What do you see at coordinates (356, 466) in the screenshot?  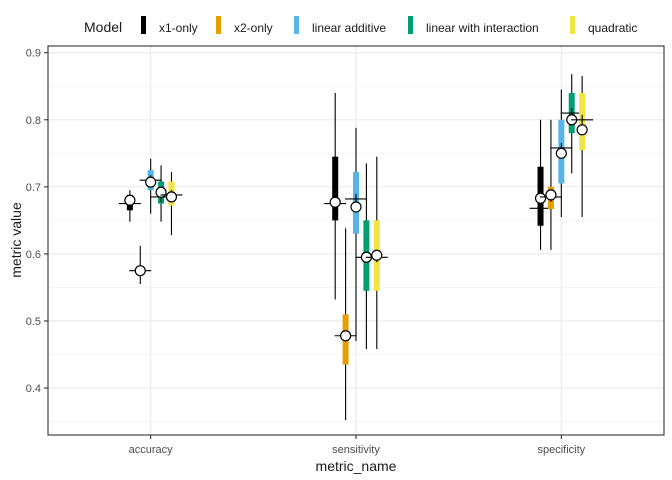 I see `x-axis-title: metric_name` at bounding box center [356, 466].